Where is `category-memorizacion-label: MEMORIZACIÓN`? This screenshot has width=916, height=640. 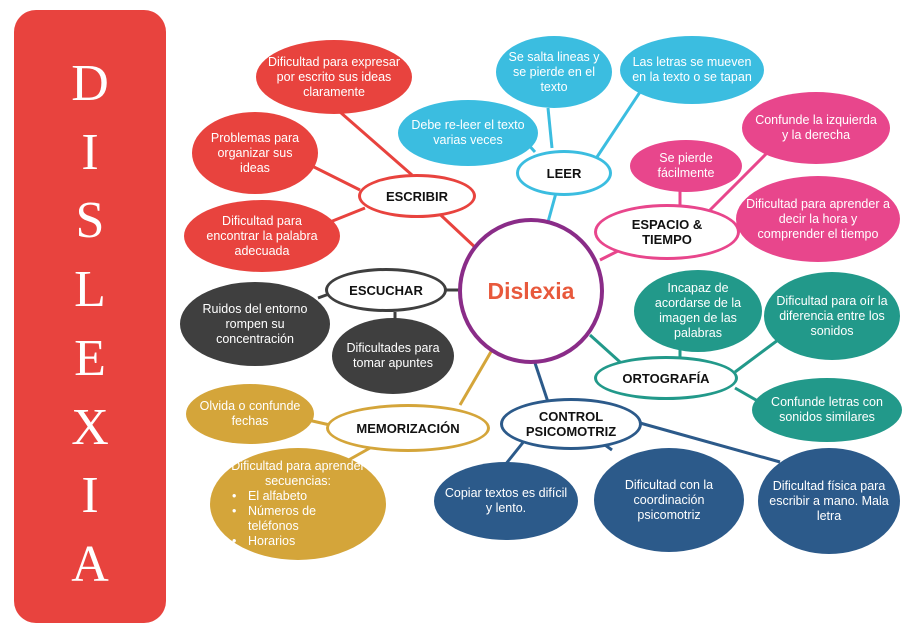
category-memorizacion-label: MEMORIZACIÓN is located at coordinates (408, 428).